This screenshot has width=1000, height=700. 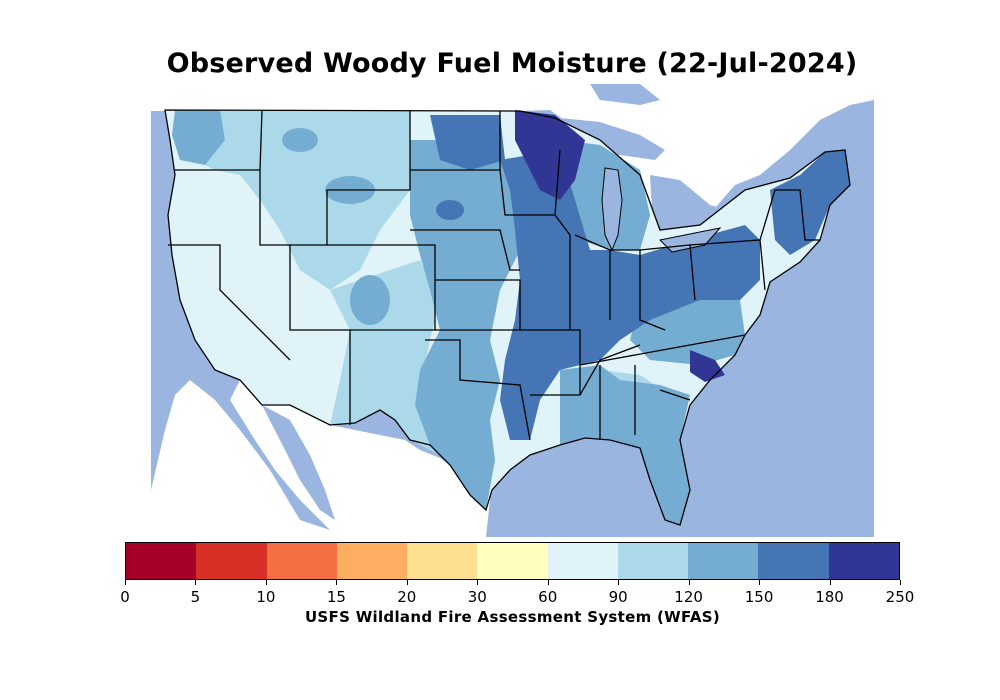 What do you see at coordinates (759, 597) in the screenshot?
I see `colorbar-tick-label: 150` at bounding box center [759, 597].